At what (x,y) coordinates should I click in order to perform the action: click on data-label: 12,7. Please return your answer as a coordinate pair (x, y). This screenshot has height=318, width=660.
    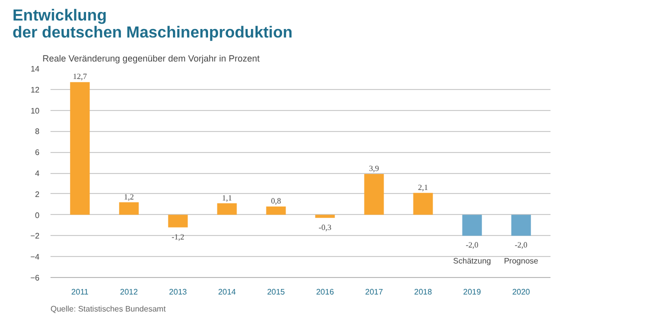
    Looking at the image, I should click on (79, 77).